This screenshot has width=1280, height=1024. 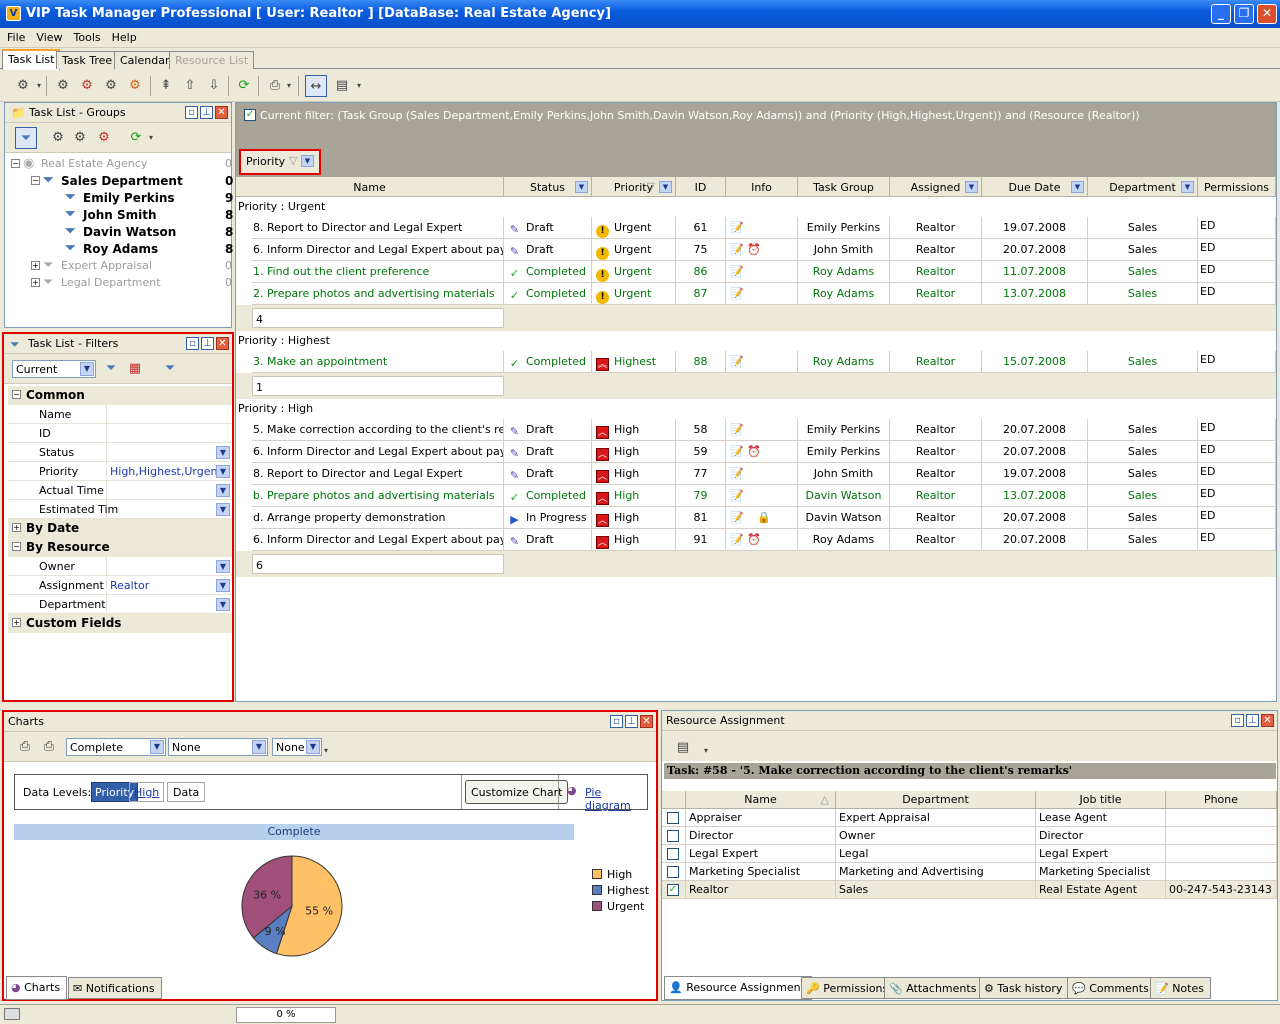 What do you see at coordinates (16, 37) in the screenshot?
I see `menu-file: File` at bounding box center [16, 37].